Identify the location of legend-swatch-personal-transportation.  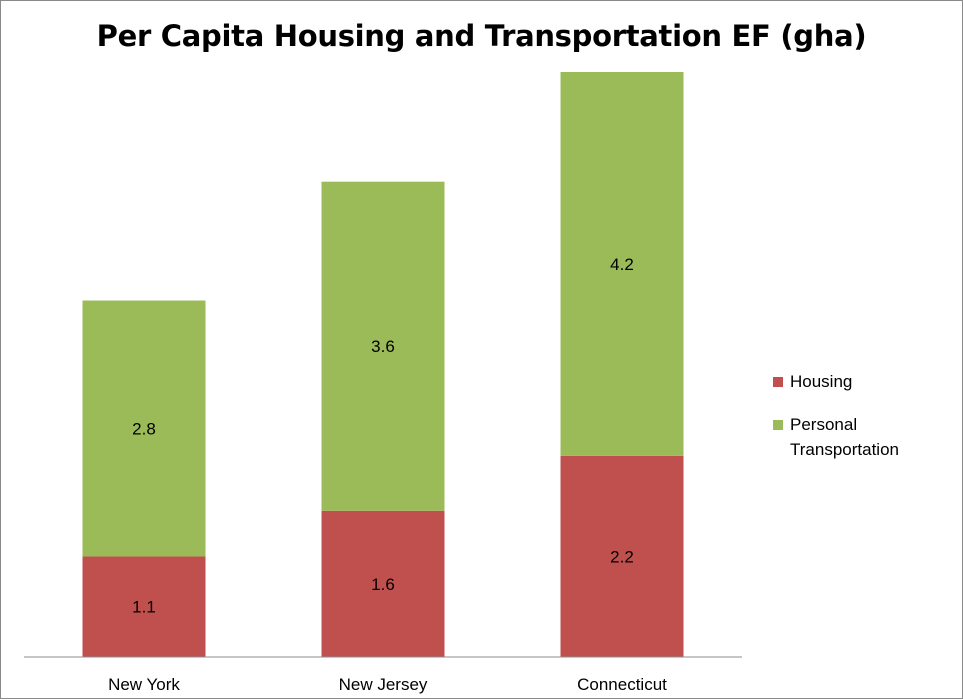
(778, 425).